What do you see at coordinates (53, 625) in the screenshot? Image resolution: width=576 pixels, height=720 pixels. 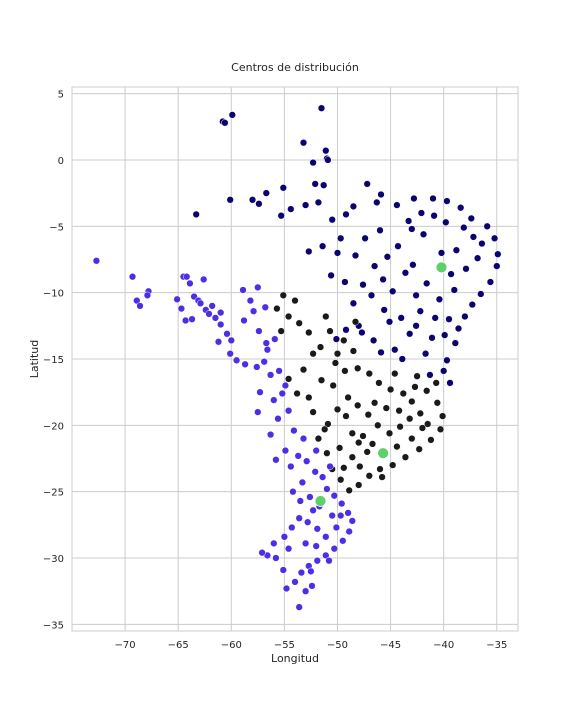 I see `y-tick-label: −35` at bounding box center [53, 625].